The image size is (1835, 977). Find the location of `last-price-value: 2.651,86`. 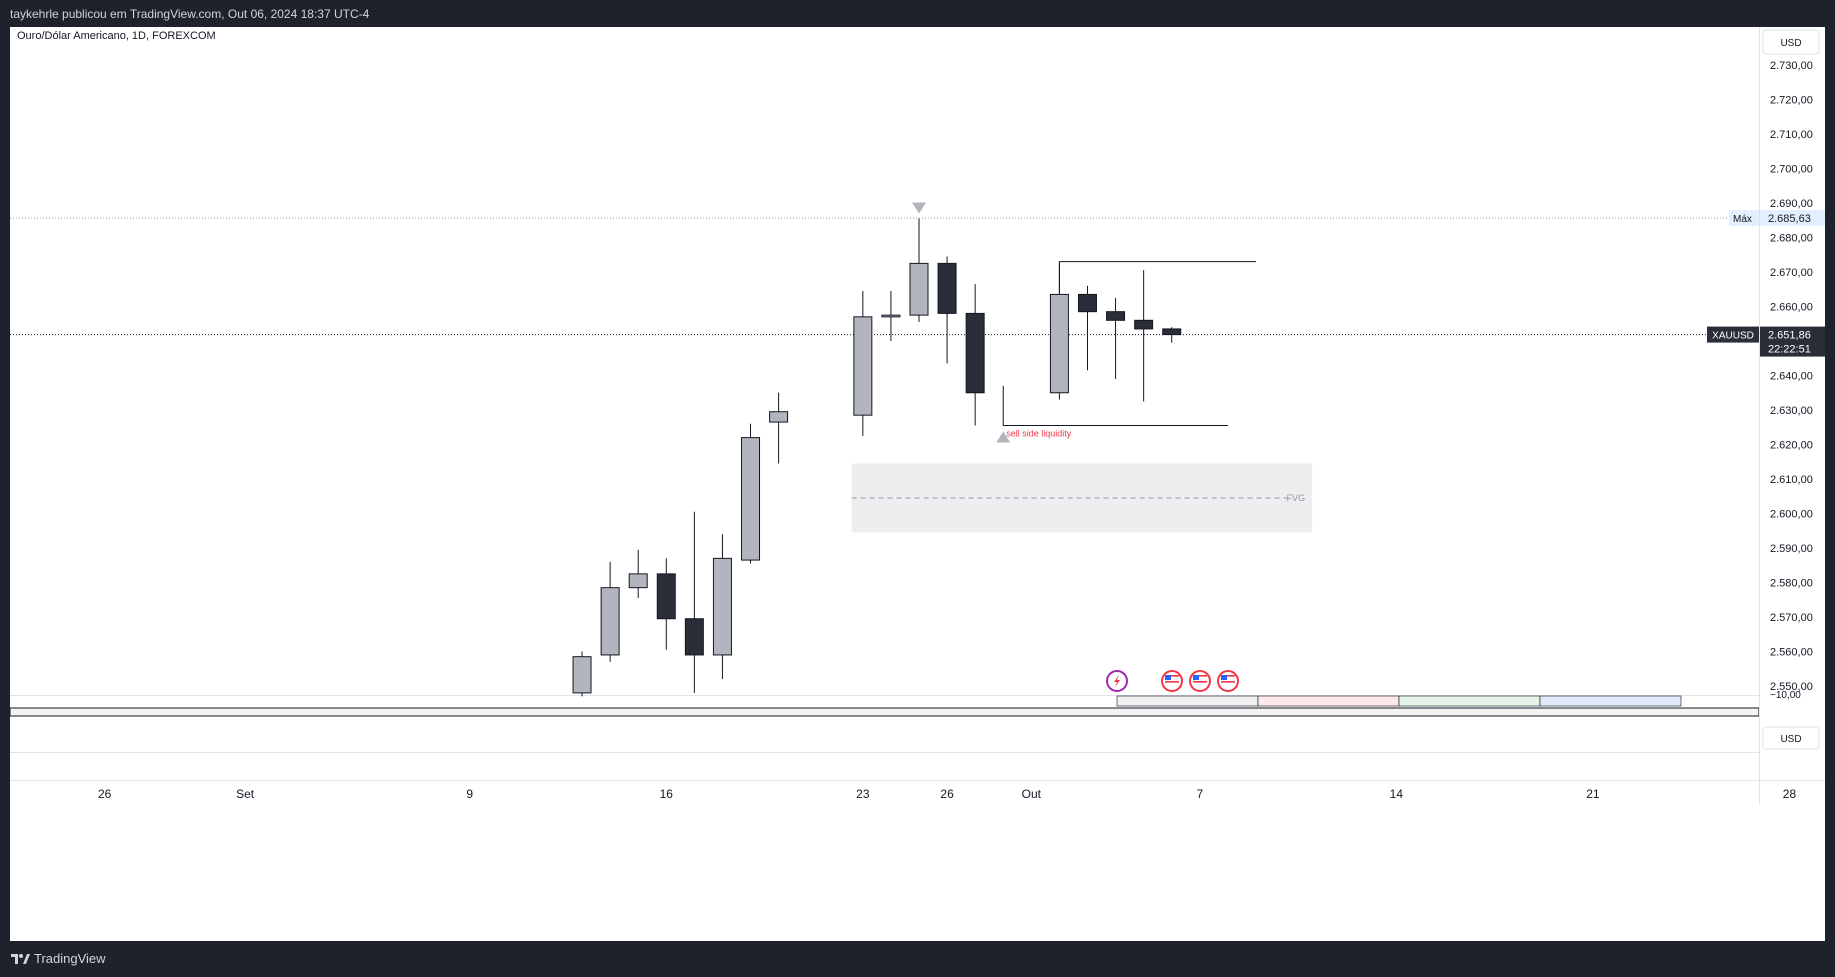

last-price-value: 2.651,86 is located at coordinates (1789, 336).